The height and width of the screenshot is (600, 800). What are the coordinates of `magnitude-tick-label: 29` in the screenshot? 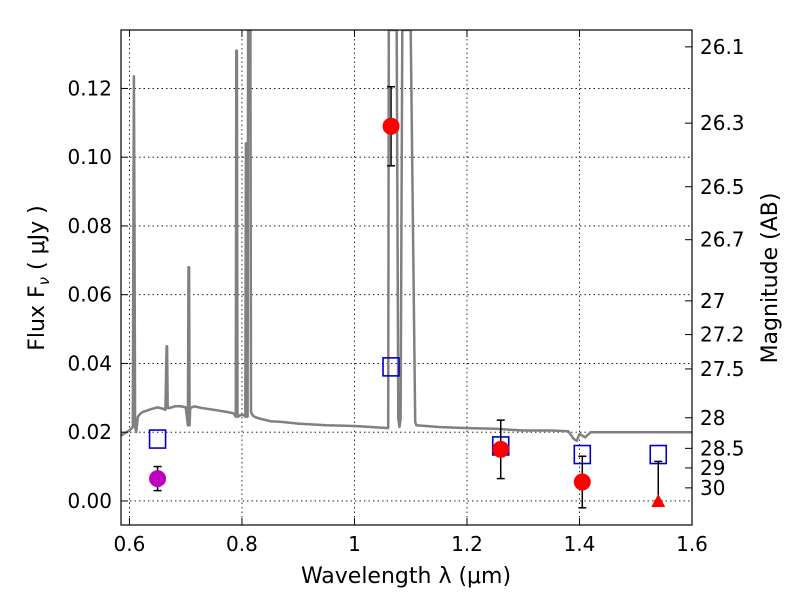 It's located at (712, 468).